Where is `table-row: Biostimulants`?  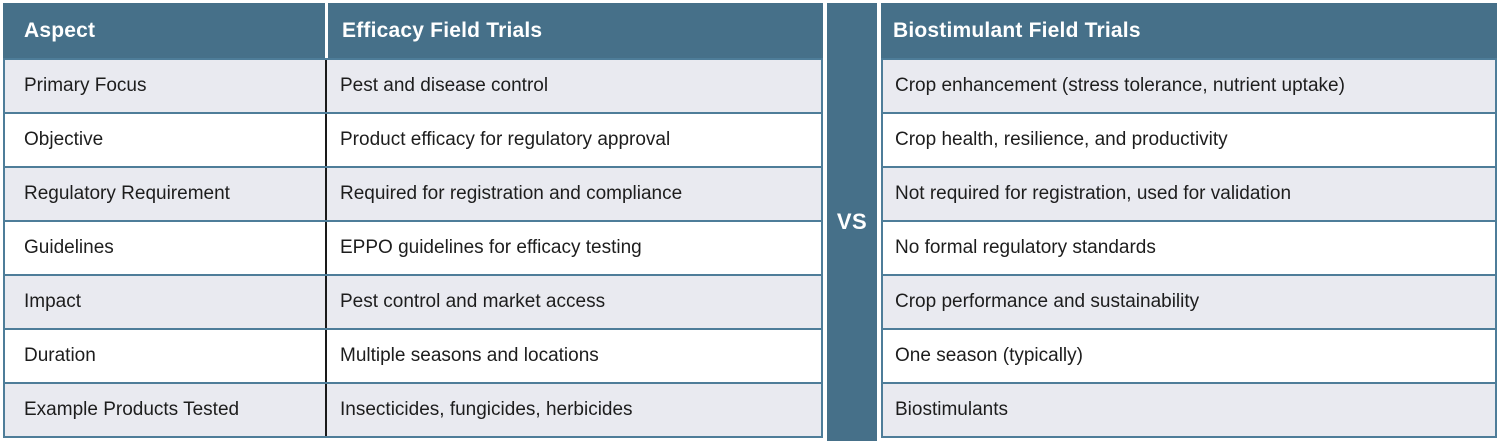
table-row: Biostimulants is located at coordinates (1189, 409).